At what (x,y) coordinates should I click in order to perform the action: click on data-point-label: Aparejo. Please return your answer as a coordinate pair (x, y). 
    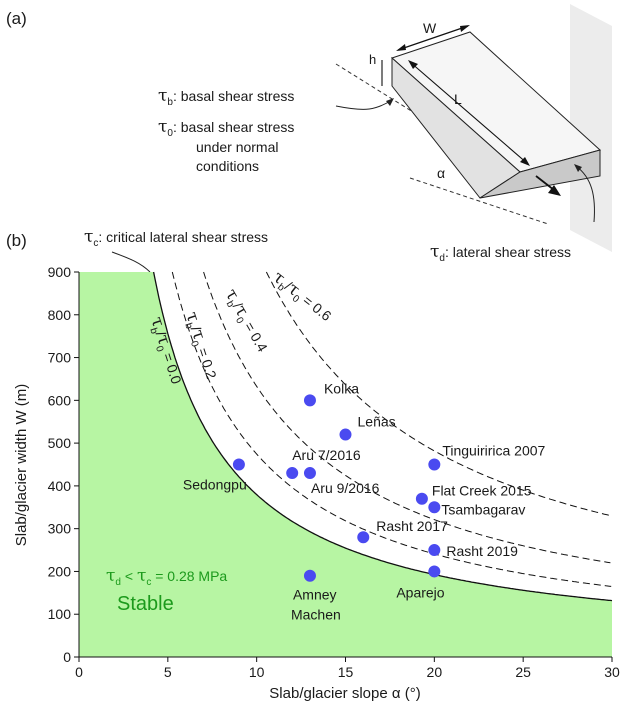
    Looking at the image, I should click on (420, 592).